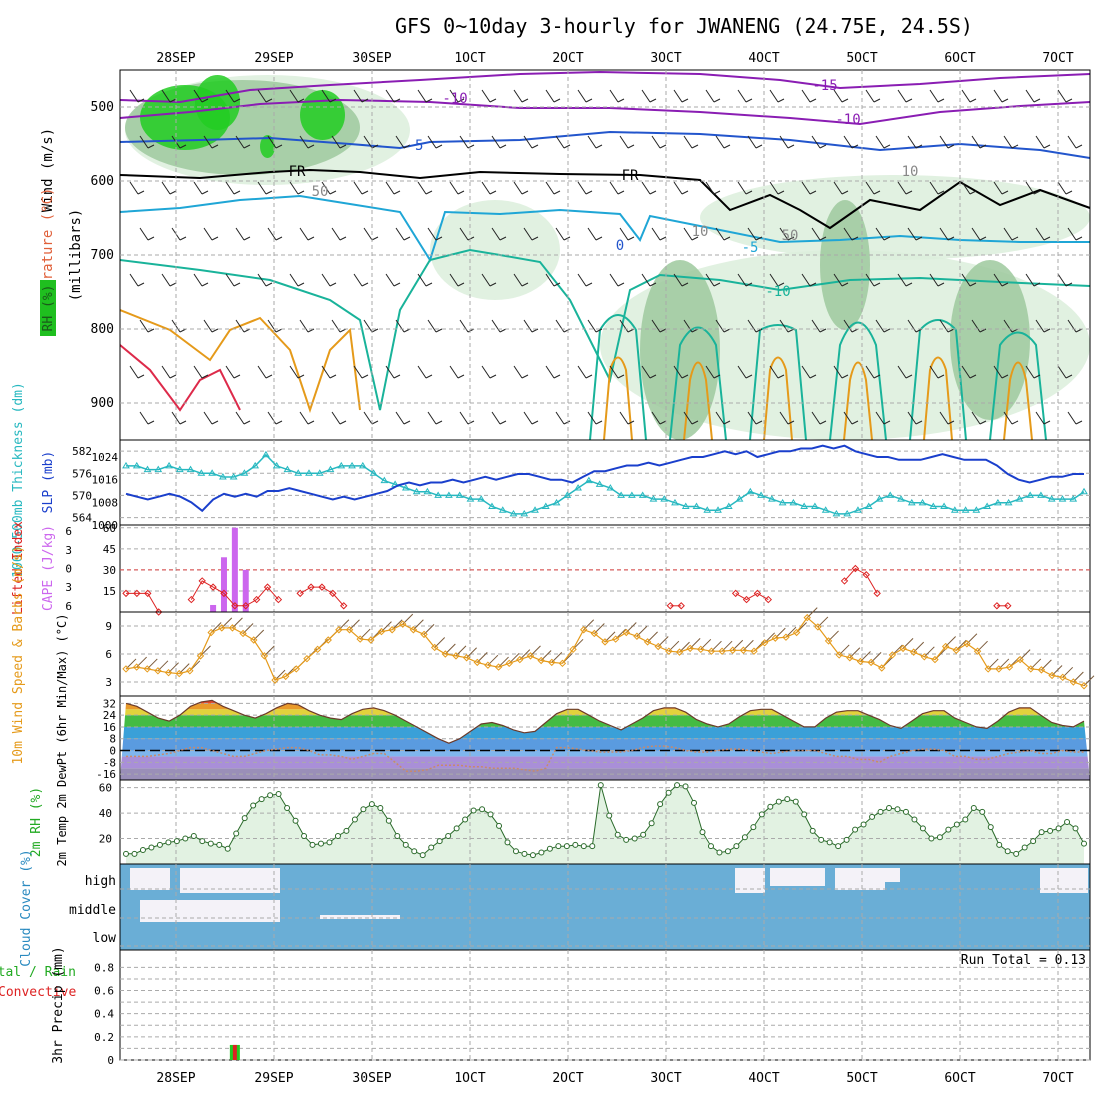  Describe the element at coordinates (18, 568) in the screenshot. I see `axis-label-lifted-index: Lifted Index` at that location.